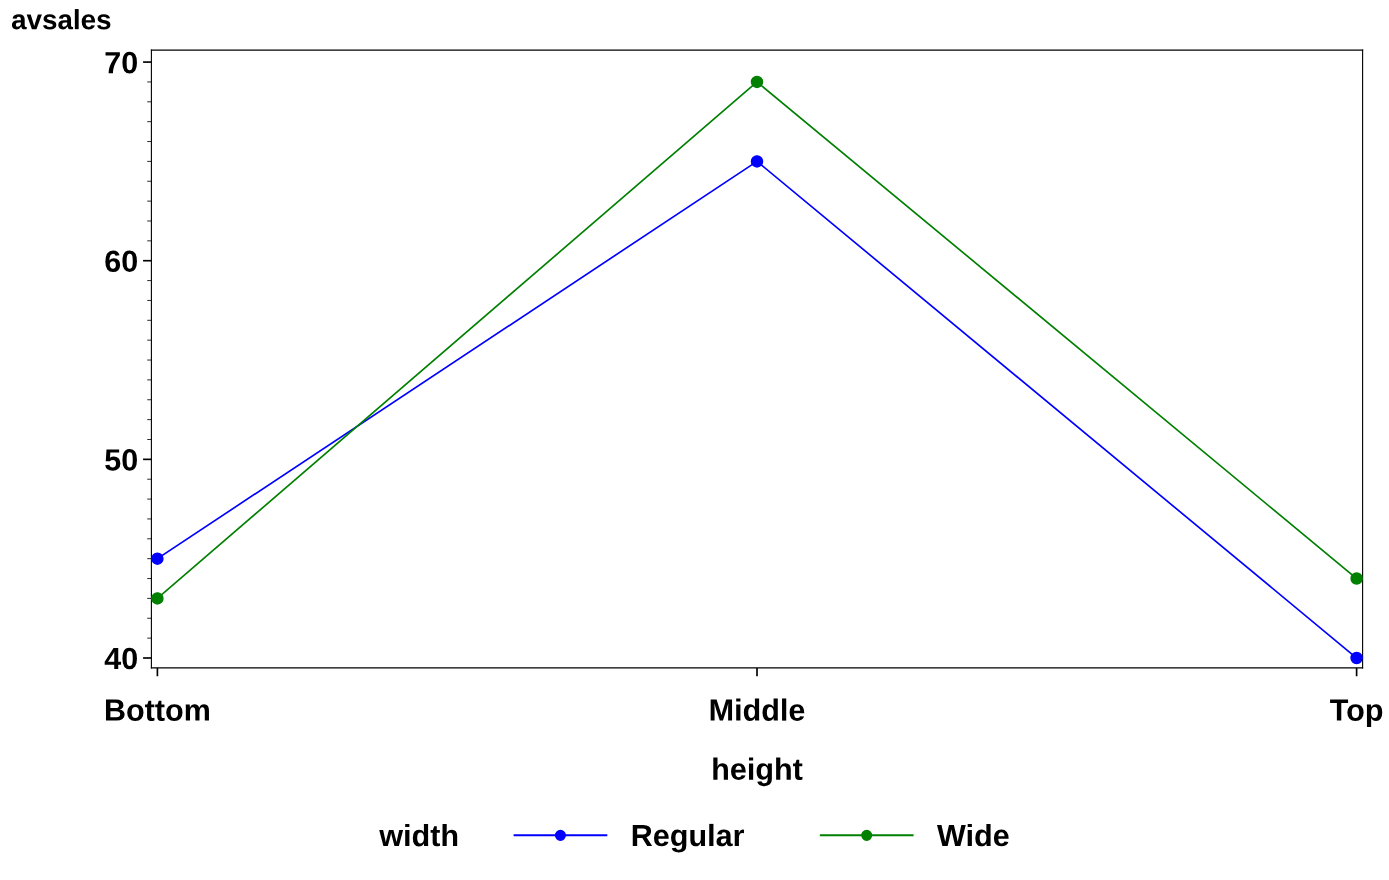 This screenshot has width=1389, height=880. I want to click on x-tick-label: Middle, so click(757, 709).